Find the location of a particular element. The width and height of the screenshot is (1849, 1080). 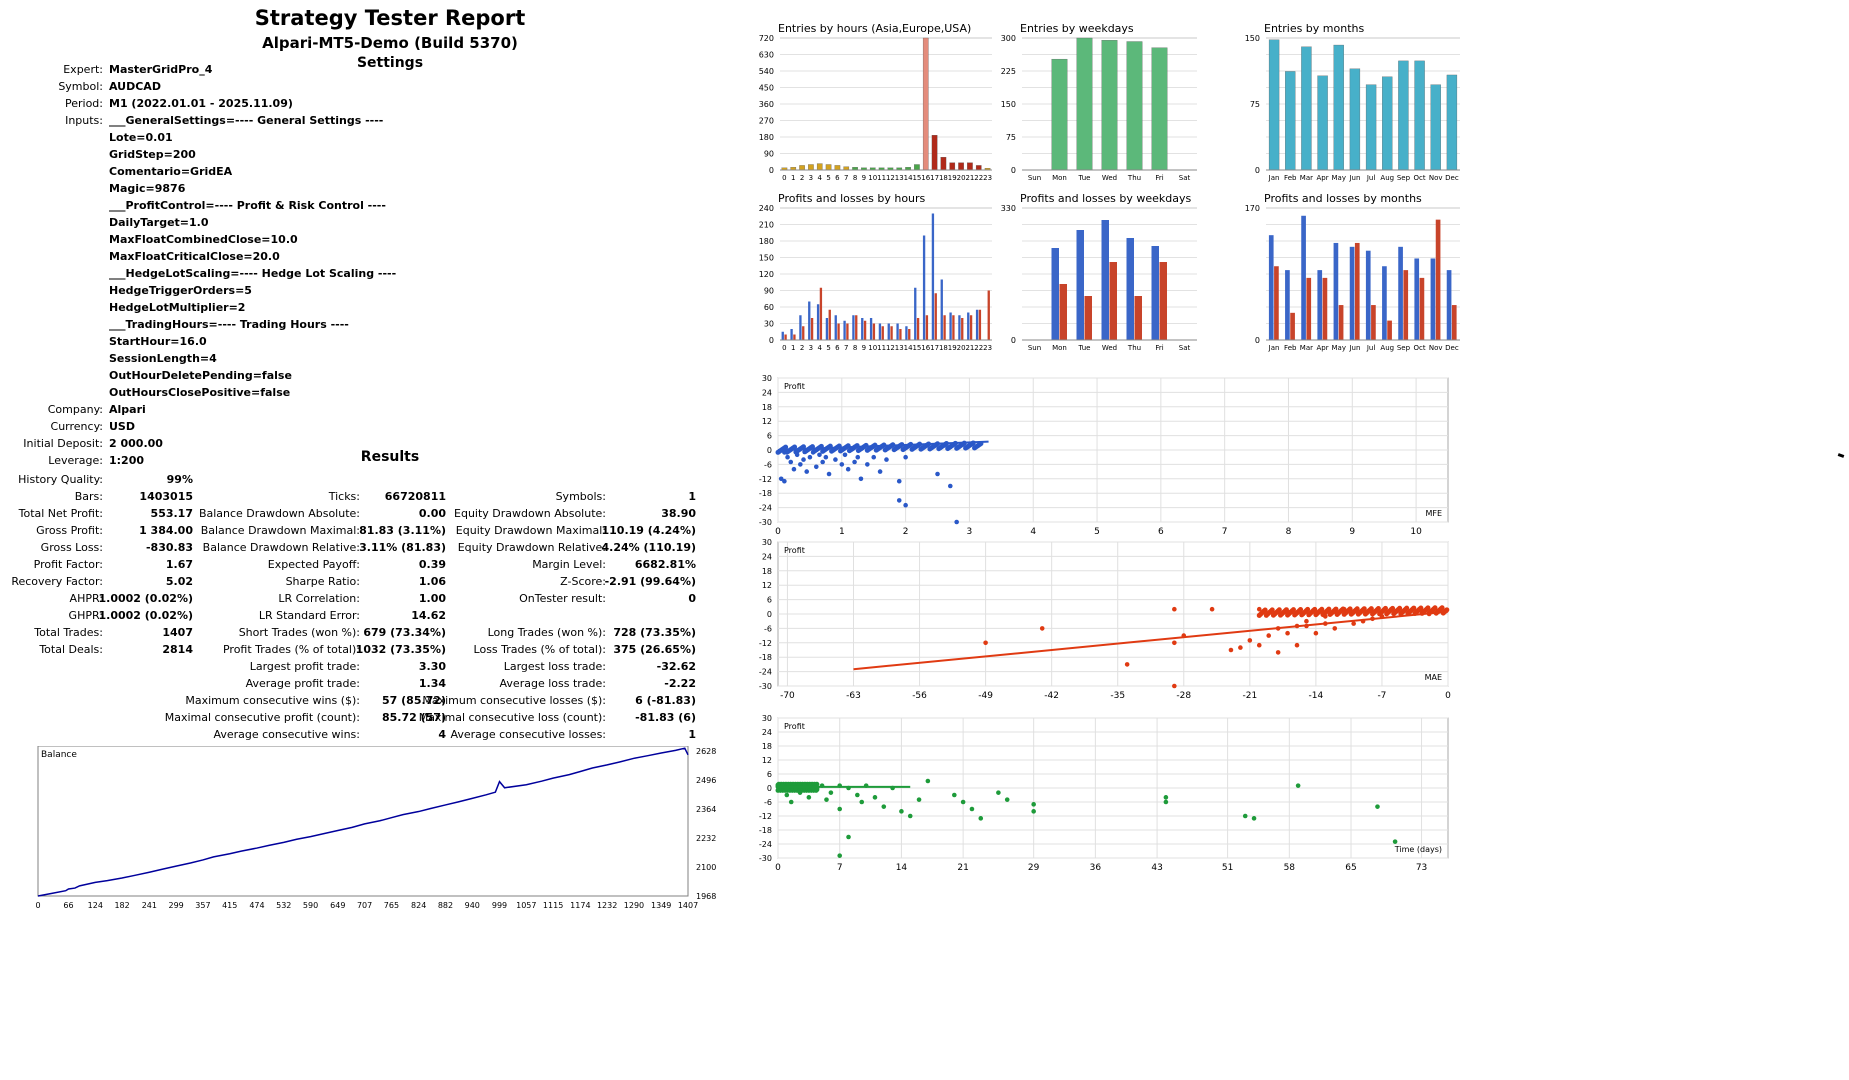

y-tick: 6 is located at coordinates (769, 774).